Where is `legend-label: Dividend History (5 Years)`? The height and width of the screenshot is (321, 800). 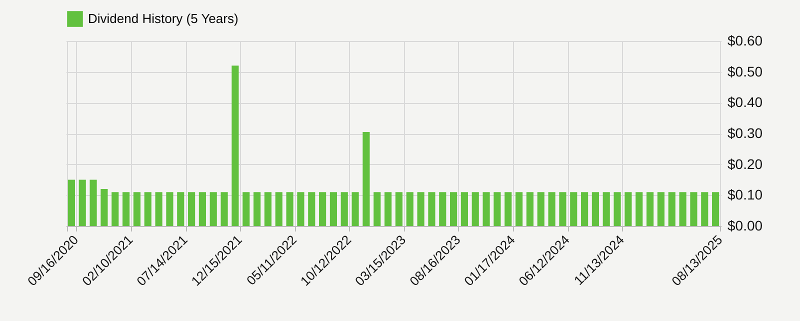 legend-label: Dividend History (5 Years) is located at coordinates (163, 18).